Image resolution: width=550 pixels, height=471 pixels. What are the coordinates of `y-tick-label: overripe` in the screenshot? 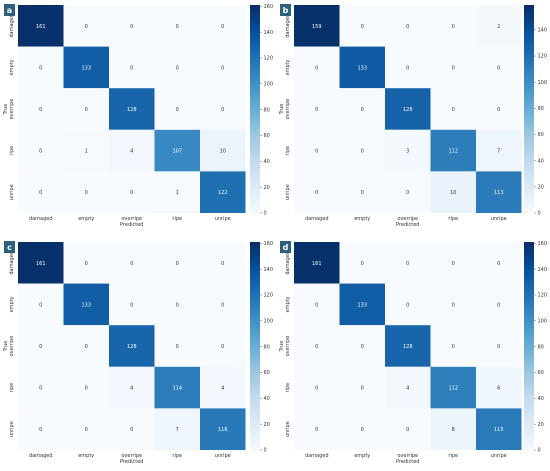 It's located at (288, 346).